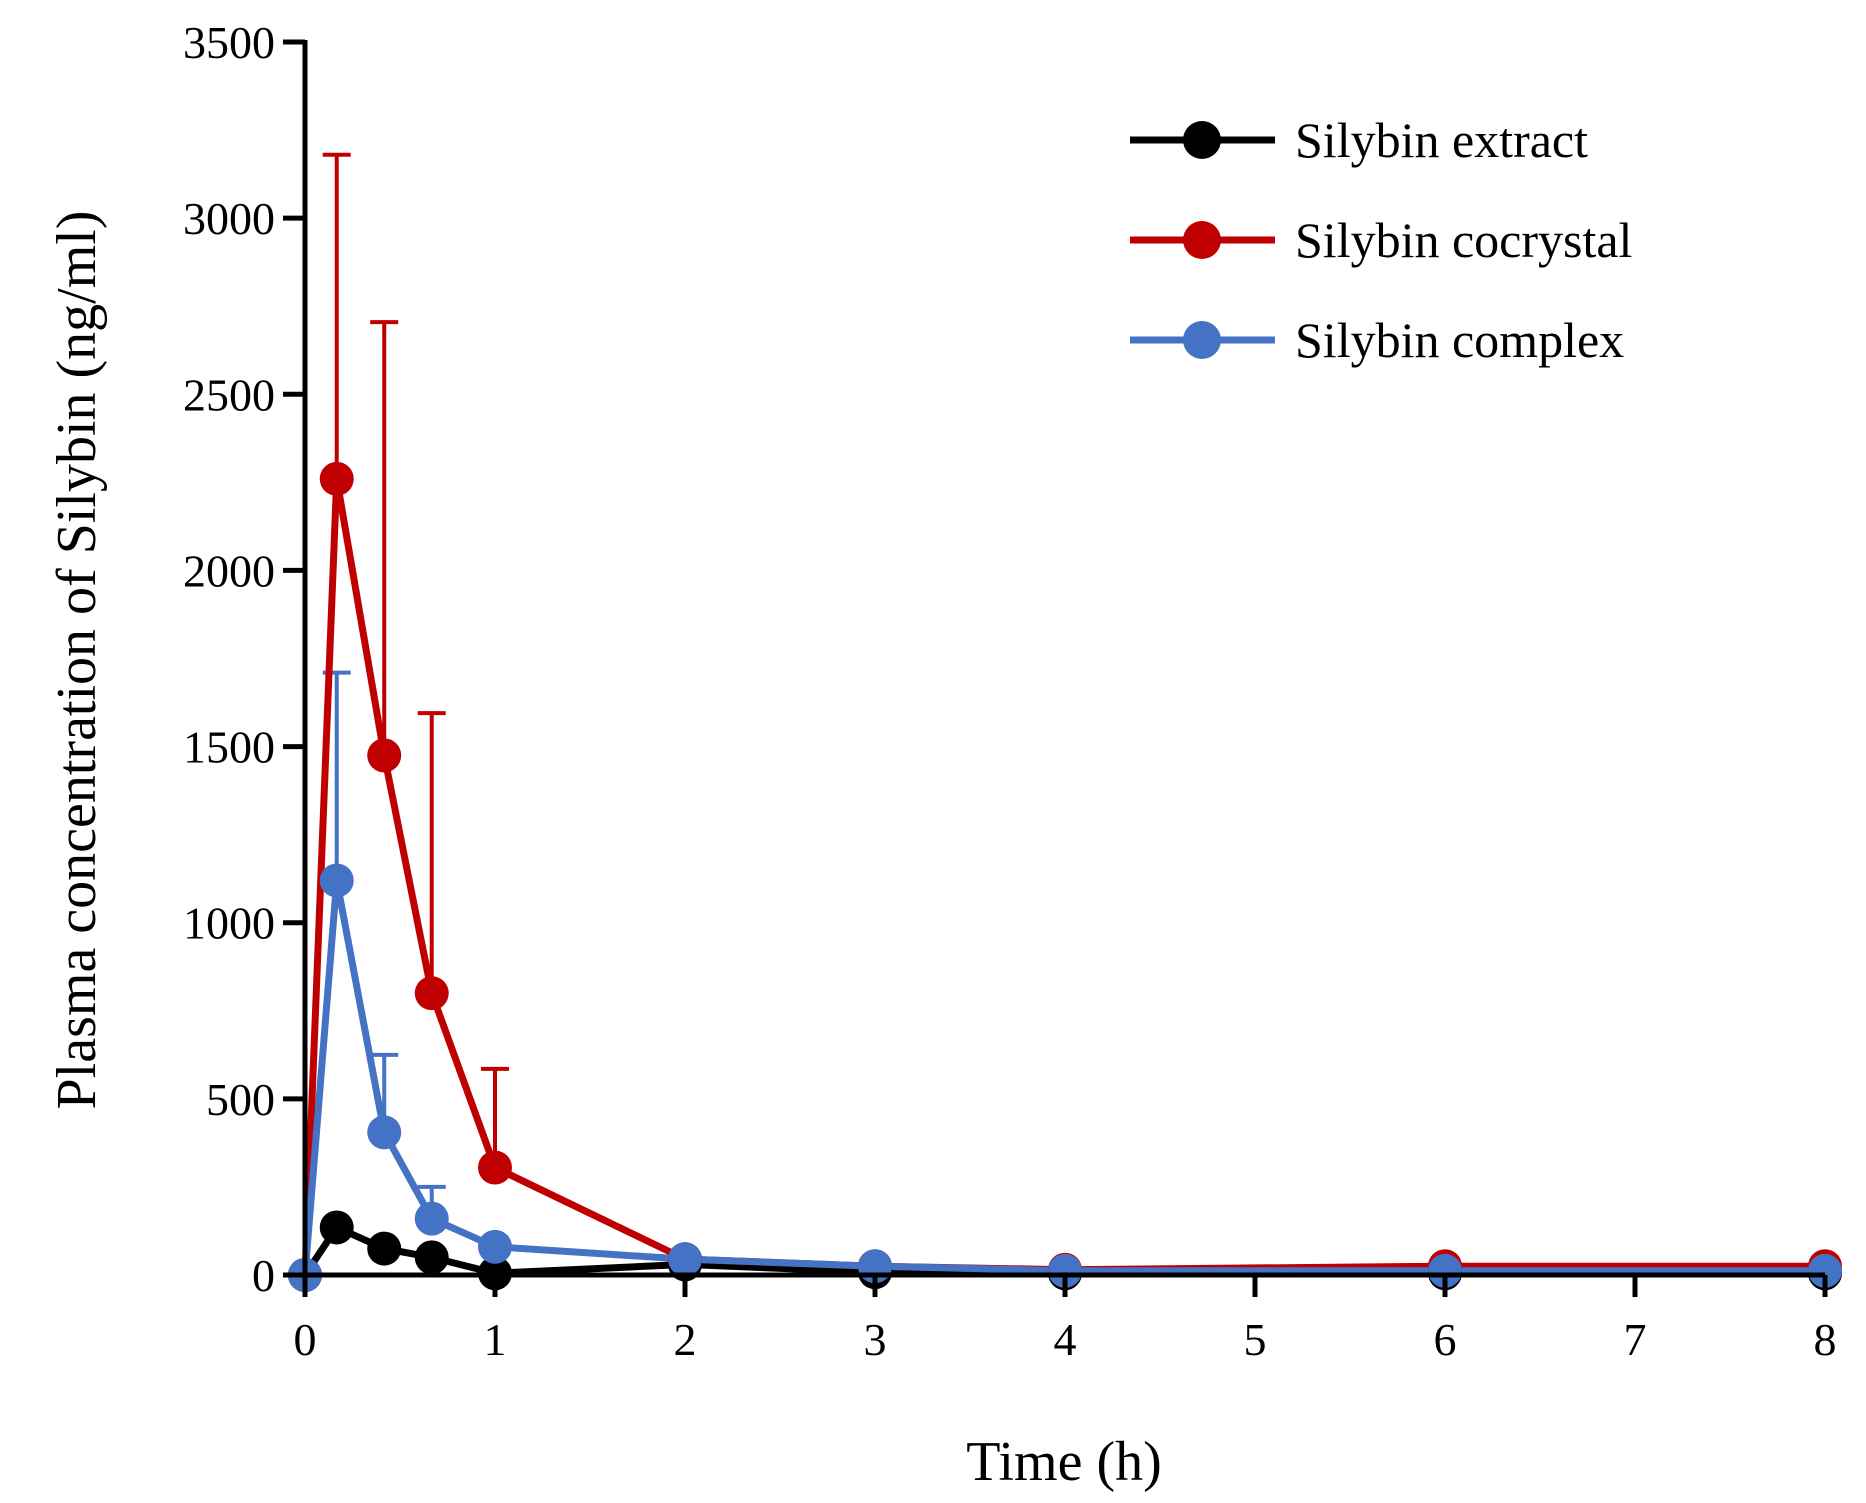  I want to click on x-tick-label: 2, so click(685, 1339).